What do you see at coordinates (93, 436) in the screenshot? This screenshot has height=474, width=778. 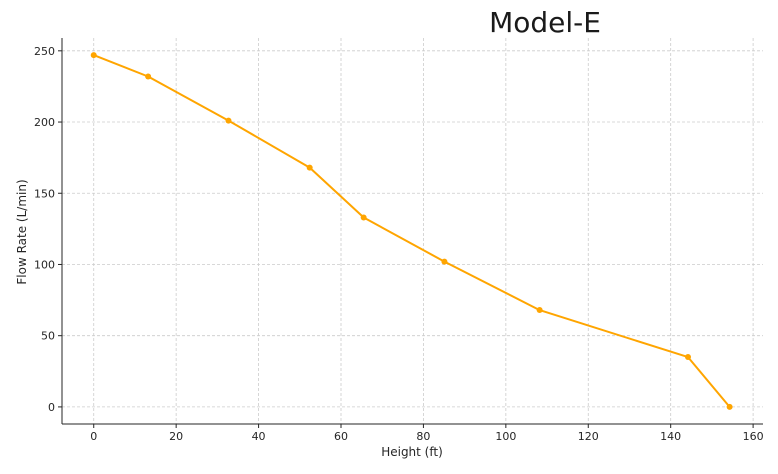 I see `x-tick-label: 0` at bounding box center [93, 436].